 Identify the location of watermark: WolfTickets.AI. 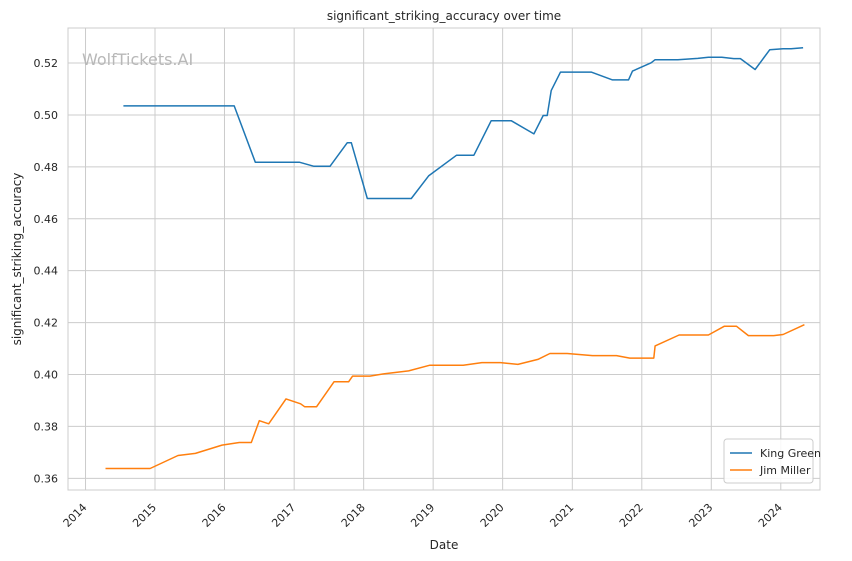
(137, 59).